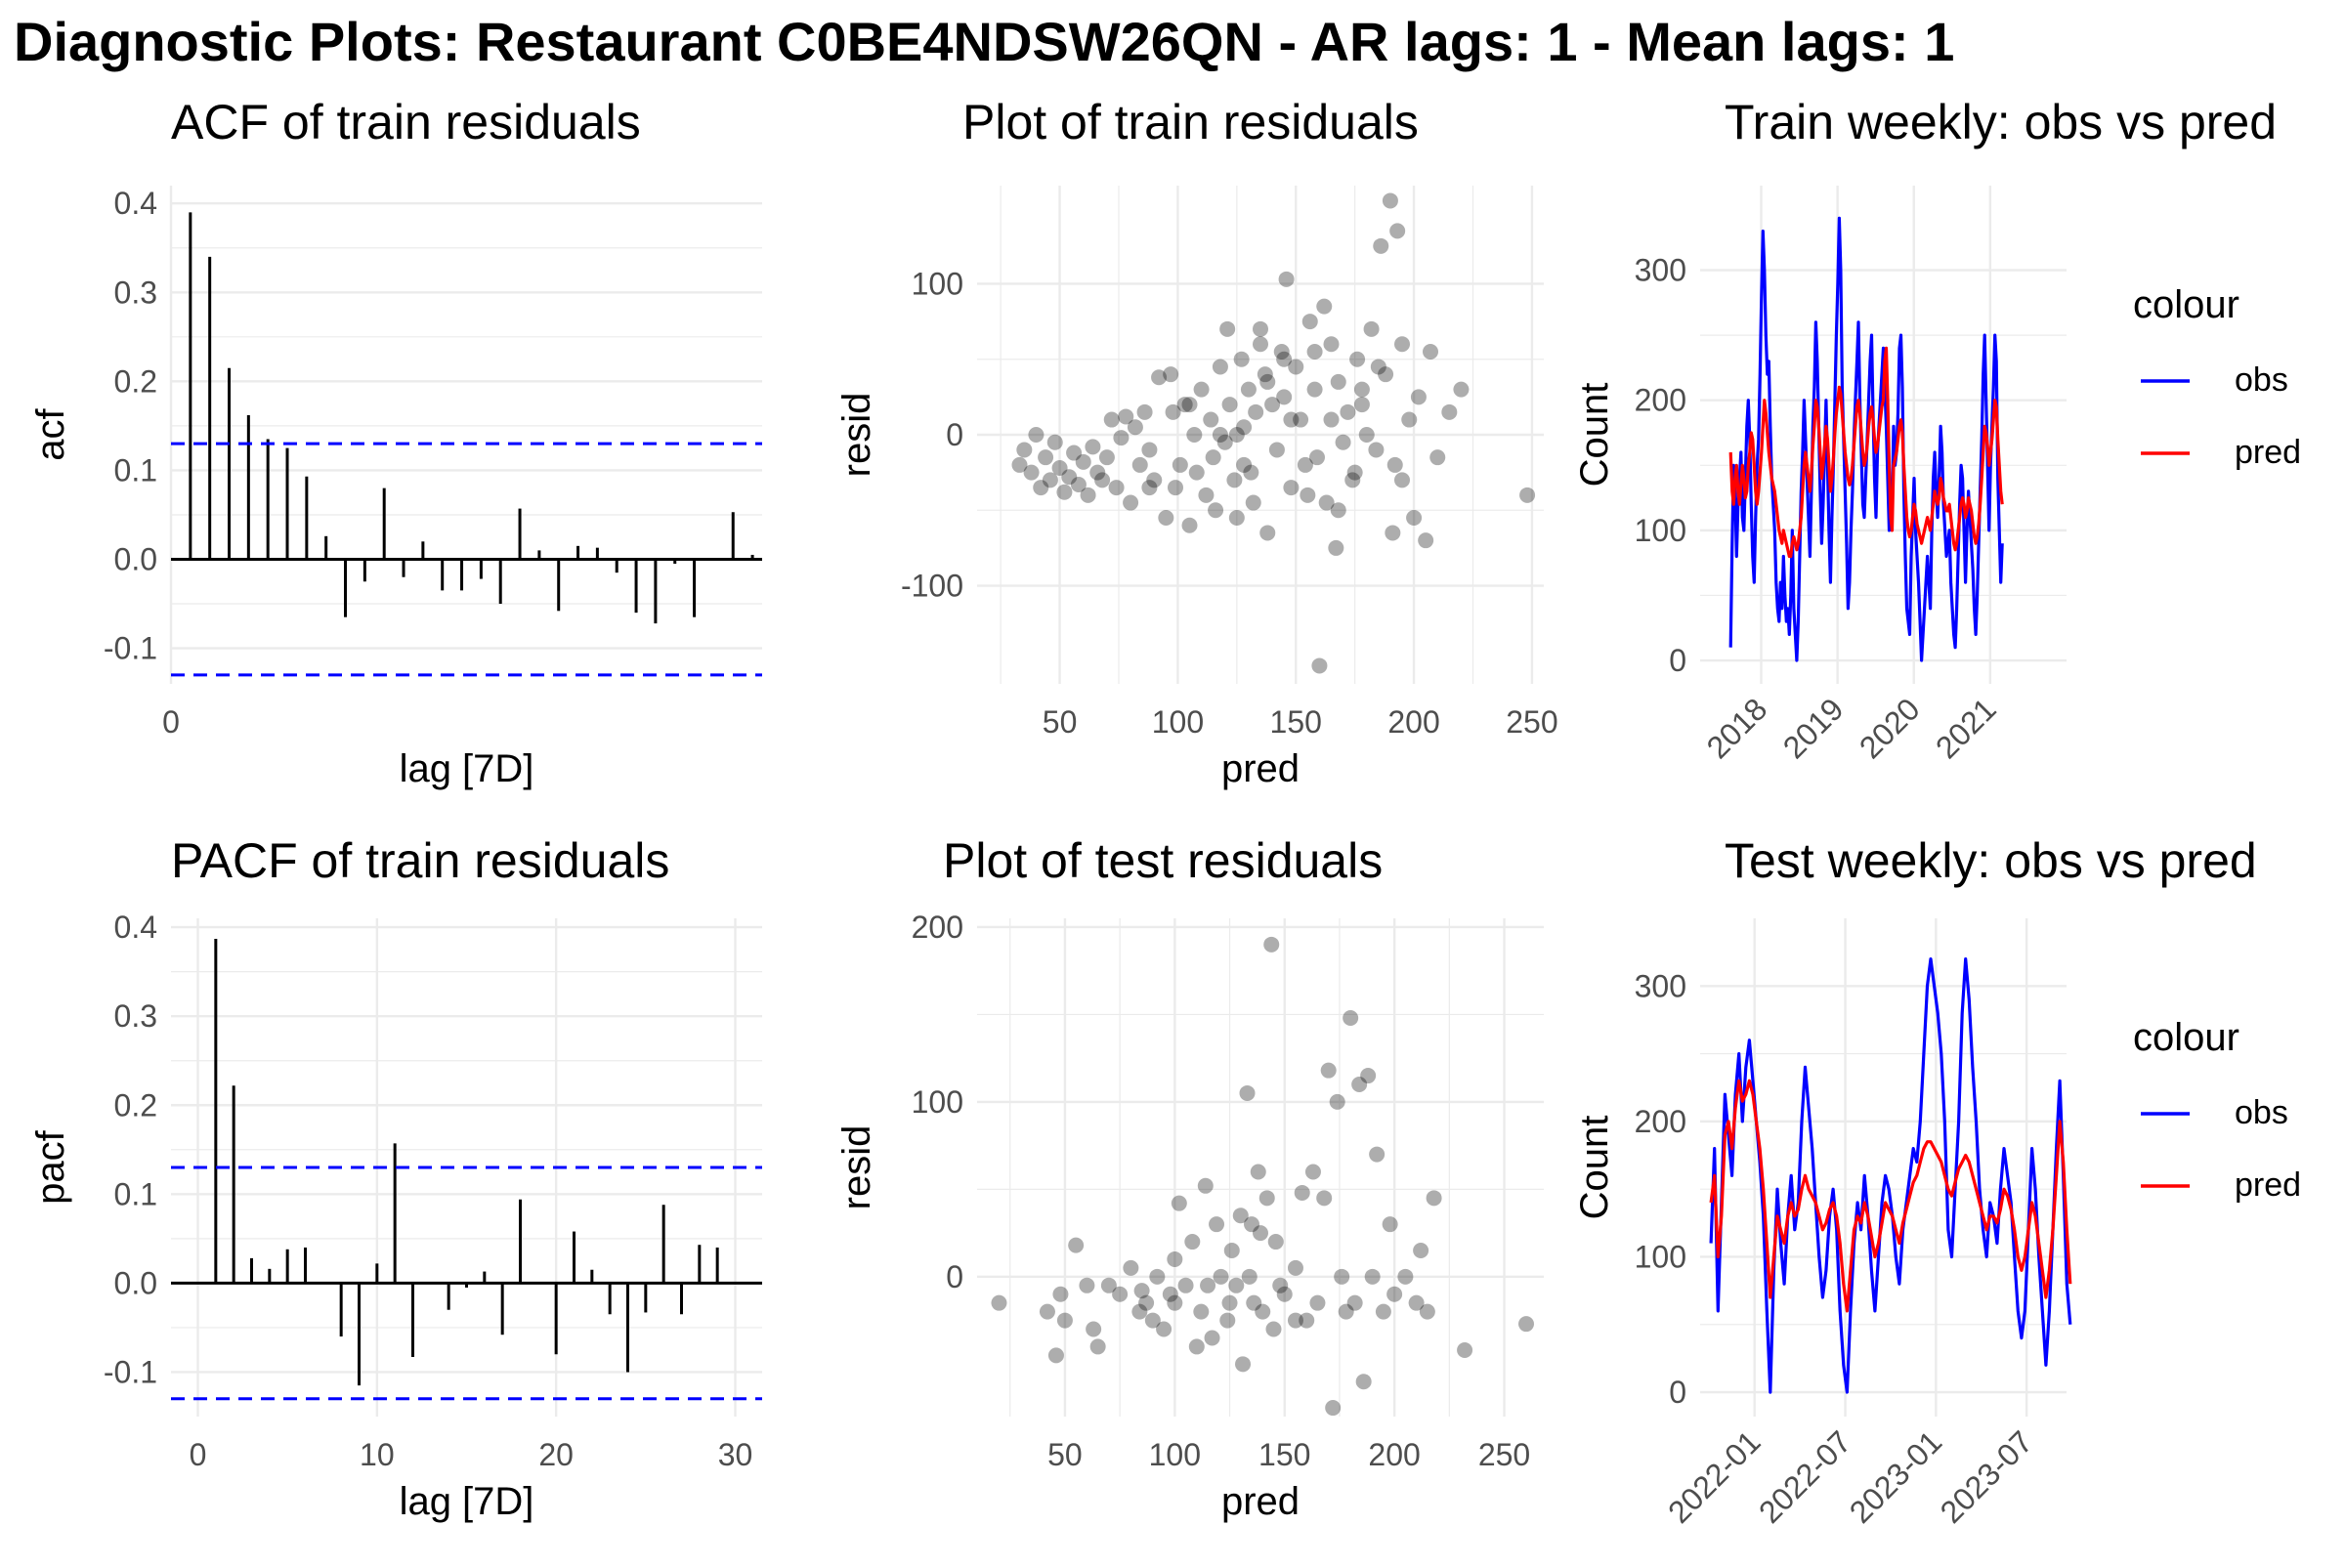 The height and width of the screenshot is (1568, 2345). I want to click on y-tick-label: 0, so click(1677, 660).